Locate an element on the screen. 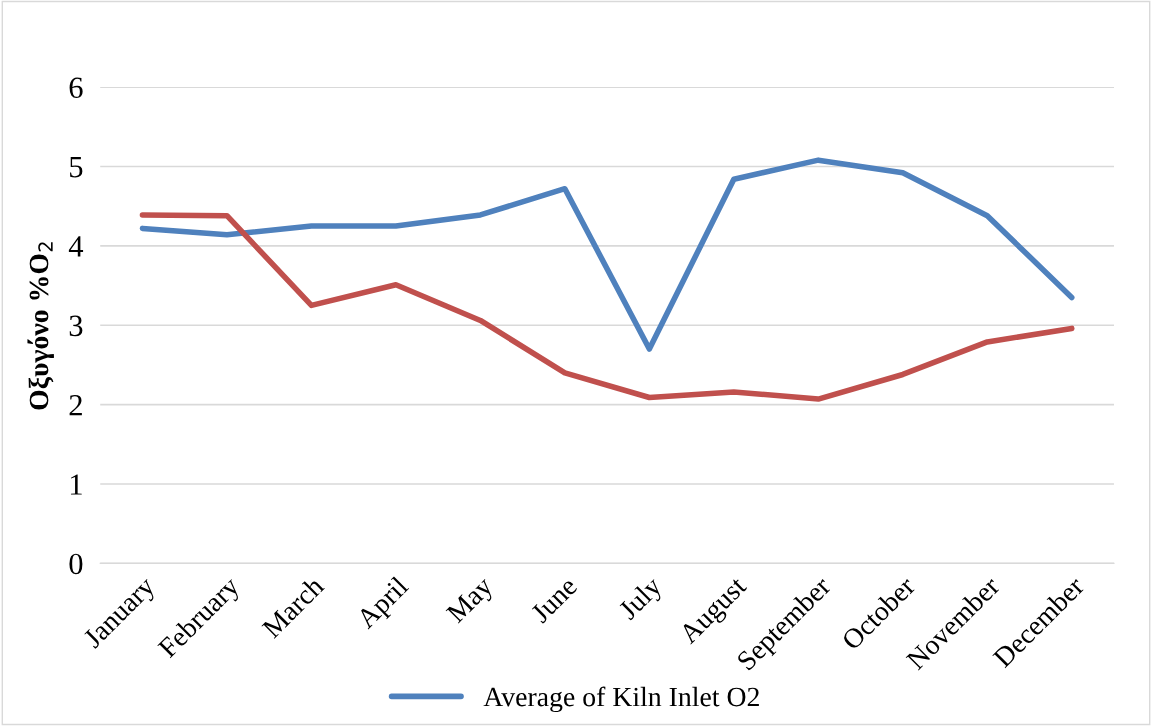 This screenshot has height=726, width=1152. y-tick-label: 2 is located at coordinates (75, 405).